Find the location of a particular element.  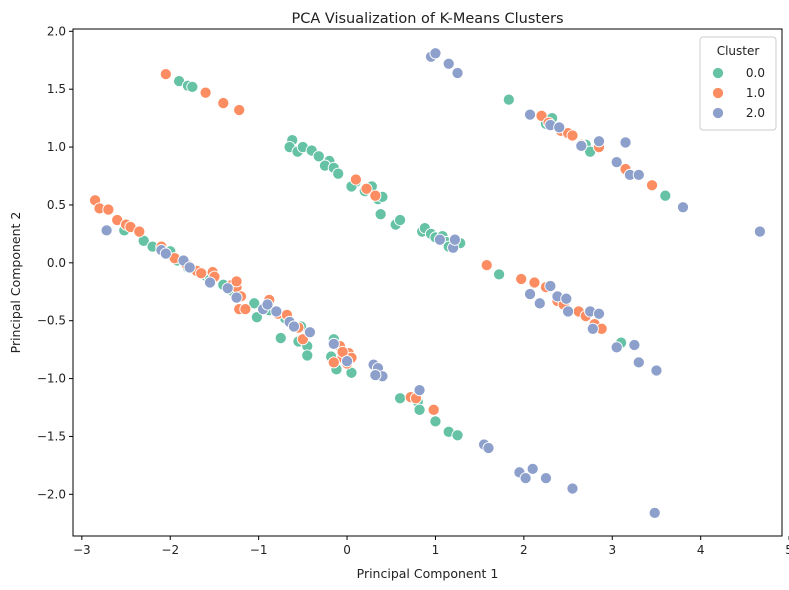

x-tick-label: −1 is located at coordinates (259, 550).